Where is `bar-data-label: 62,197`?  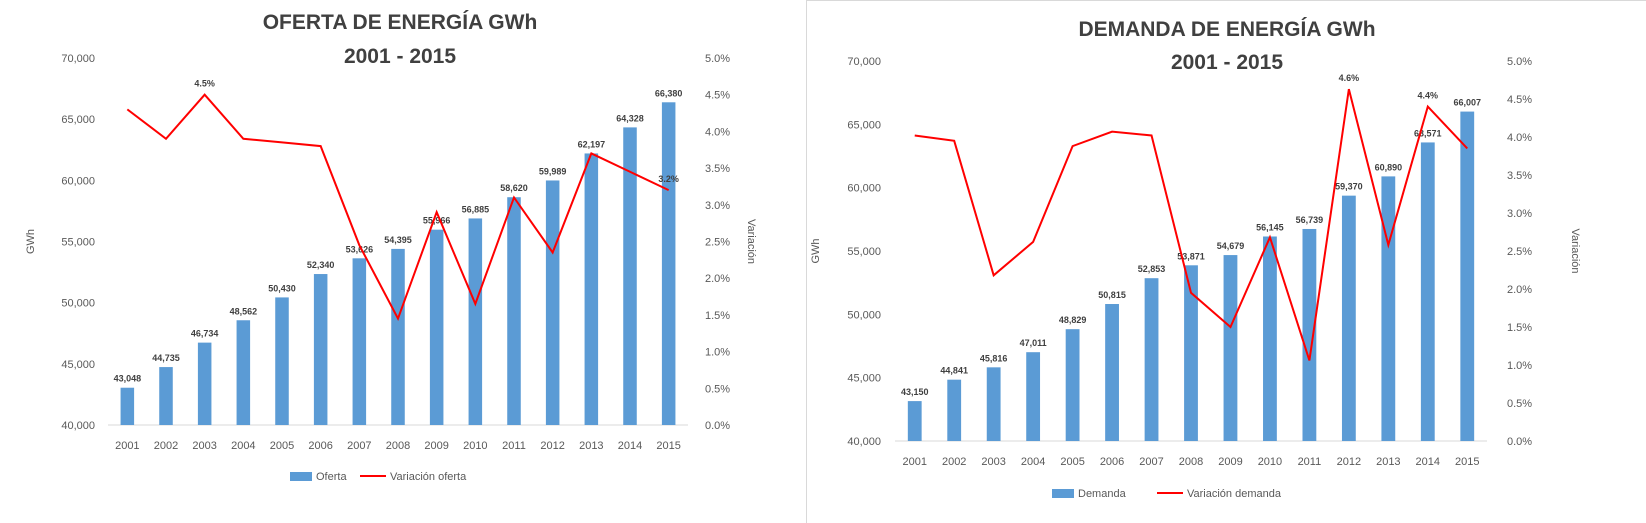 bar-data-label: 62,197 is located at coordinates (592, 144).